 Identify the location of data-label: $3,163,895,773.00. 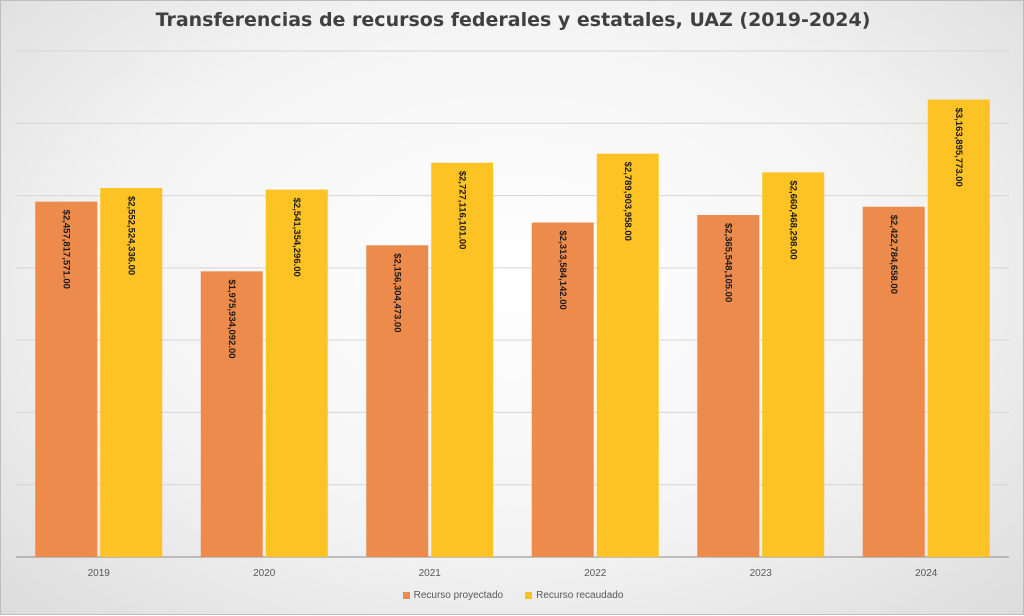
(958, 147).